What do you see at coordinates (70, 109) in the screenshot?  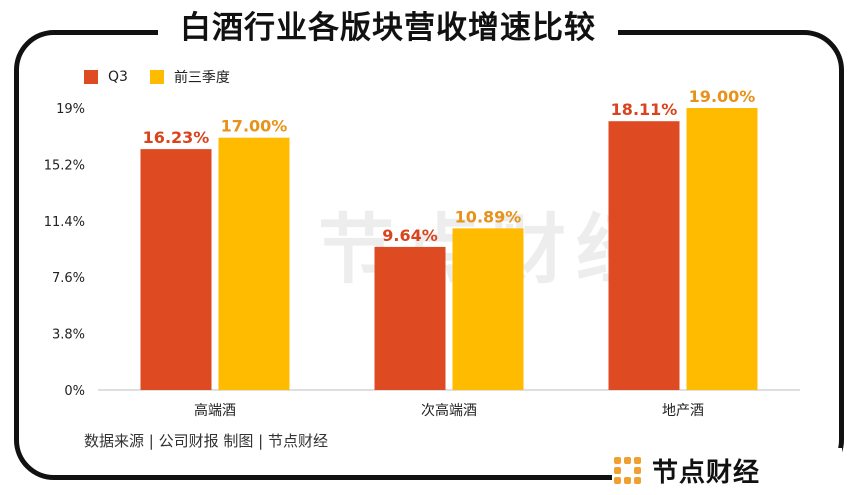 I see `y-tick-label: 19%` at bounding box center [70, 109].